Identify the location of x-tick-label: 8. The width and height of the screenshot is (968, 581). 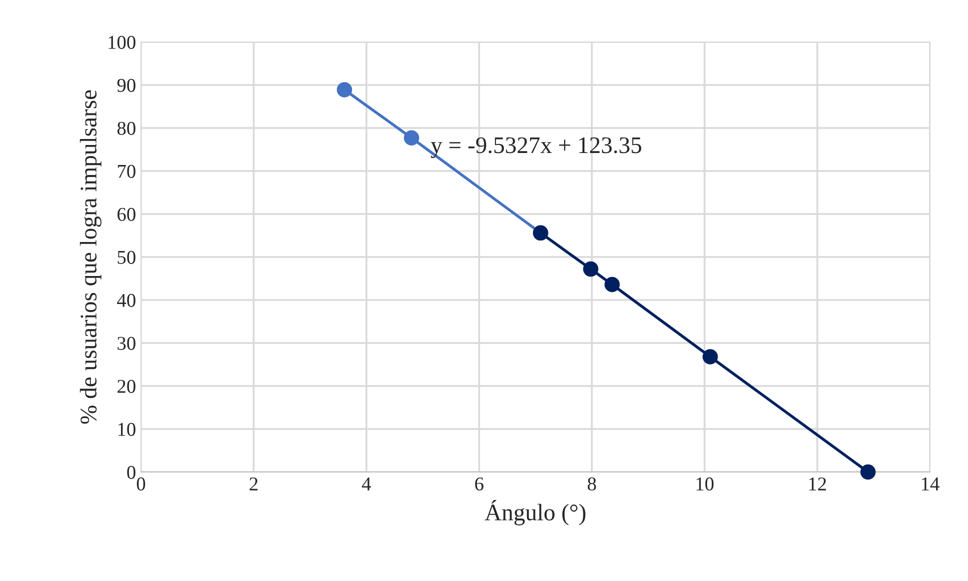
(592, 484).